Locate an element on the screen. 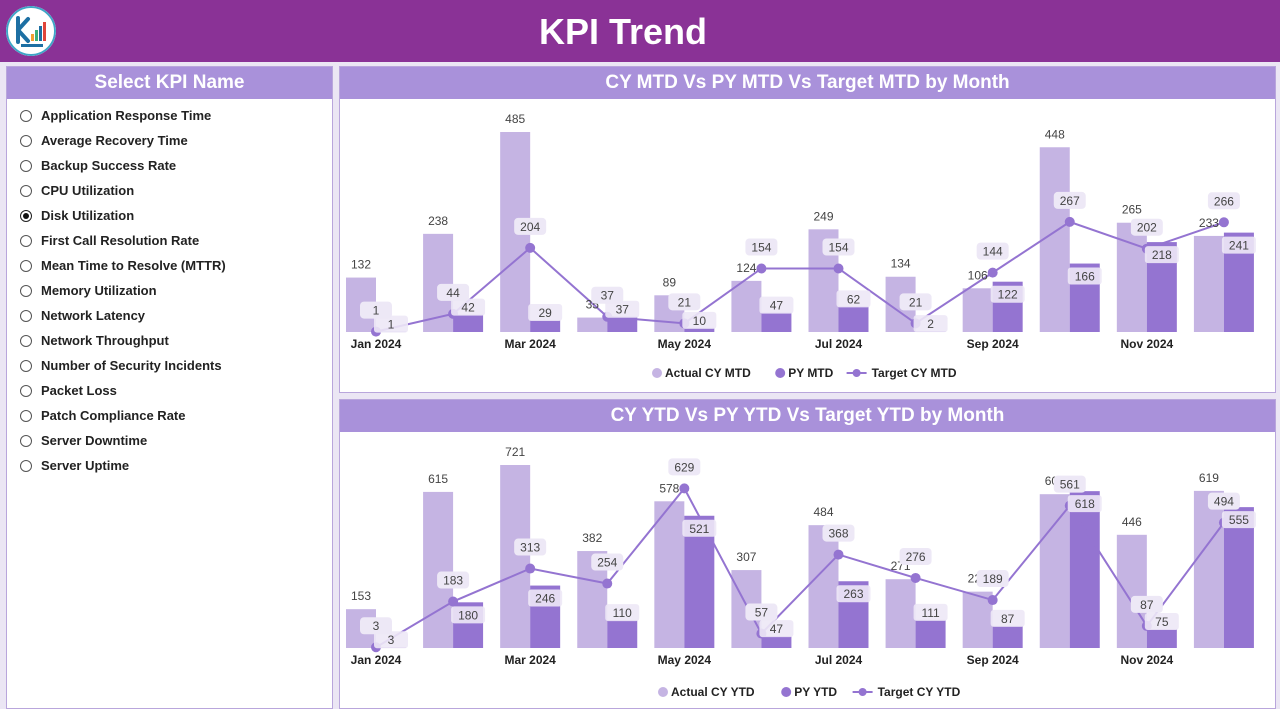  legend-item: Actual CY MTD is located at coordinates (701, 373).